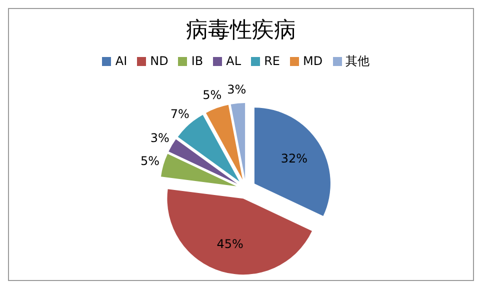  I want to click on legend-label: RE, so click(272, 61).